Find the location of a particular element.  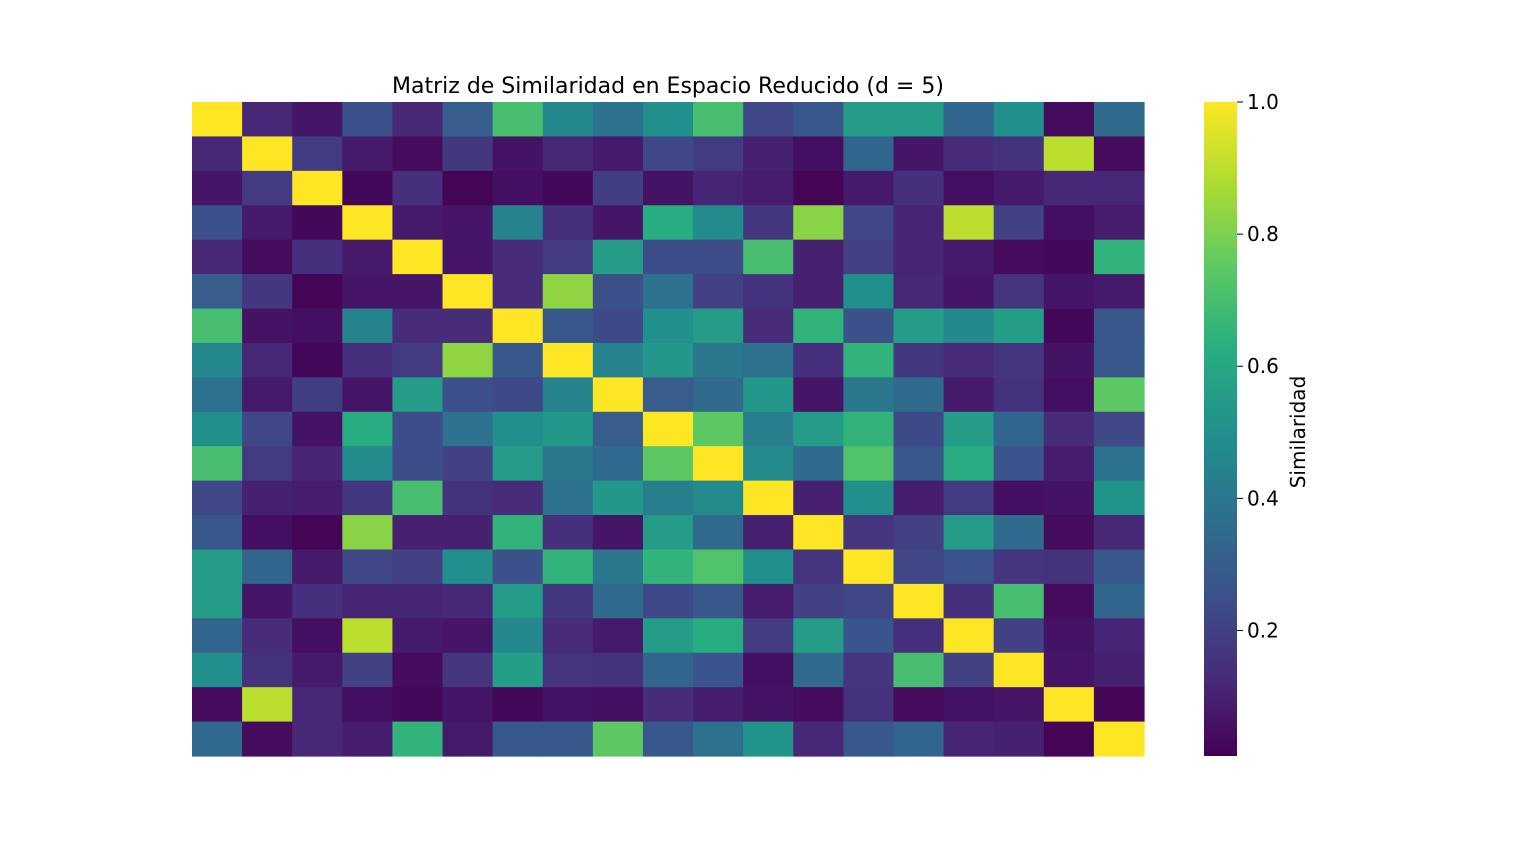

colorbar-tick-label: 0.2 is located at coordinates (1263, 630).